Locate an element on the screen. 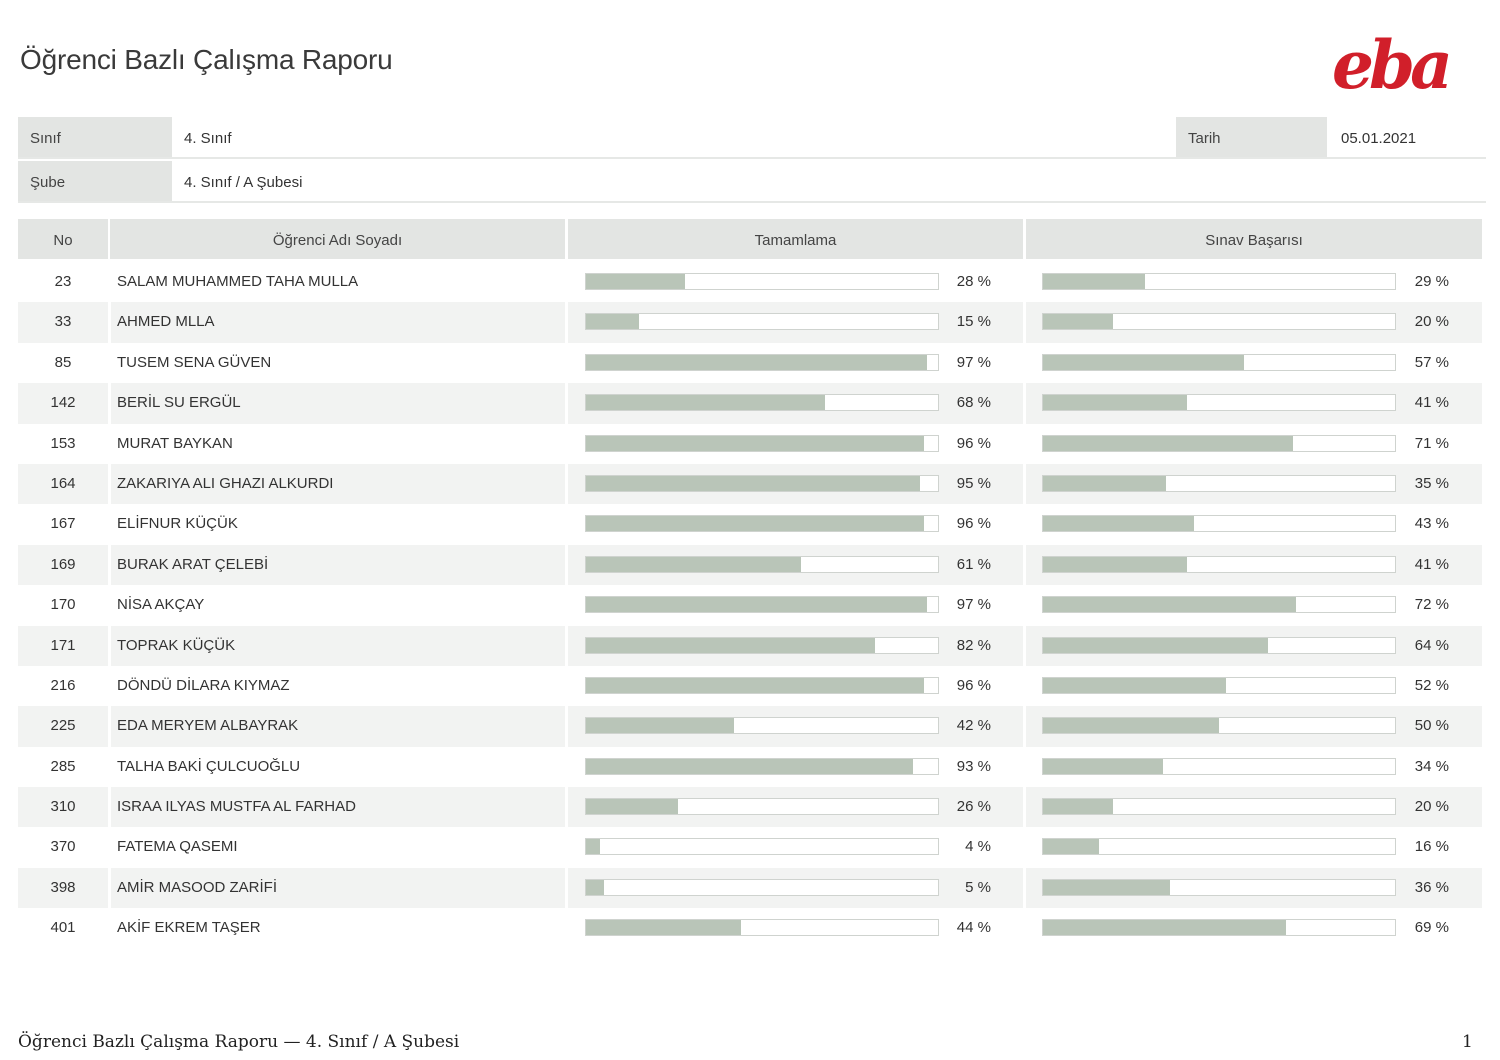  student-name: BERİL SU ERGÜL is located at coordinates (179, 403).